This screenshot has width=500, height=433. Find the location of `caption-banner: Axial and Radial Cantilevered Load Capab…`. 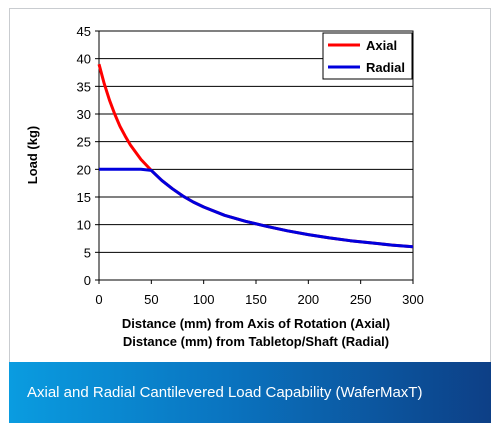

caption-banner: Axial and Radial Cantilevered Load Capab… is located at coordinates (250, 392).